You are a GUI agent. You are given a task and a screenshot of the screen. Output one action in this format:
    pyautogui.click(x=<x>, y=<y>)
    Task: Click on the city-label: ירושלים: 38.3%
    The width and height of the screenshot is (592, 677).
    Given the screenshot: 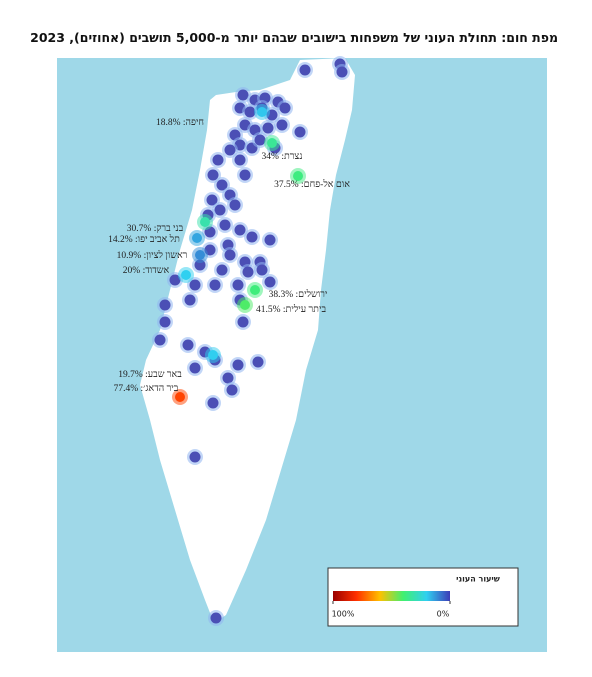 What is the action you would take?
    pyautogui.click(x=298, y=294)
    